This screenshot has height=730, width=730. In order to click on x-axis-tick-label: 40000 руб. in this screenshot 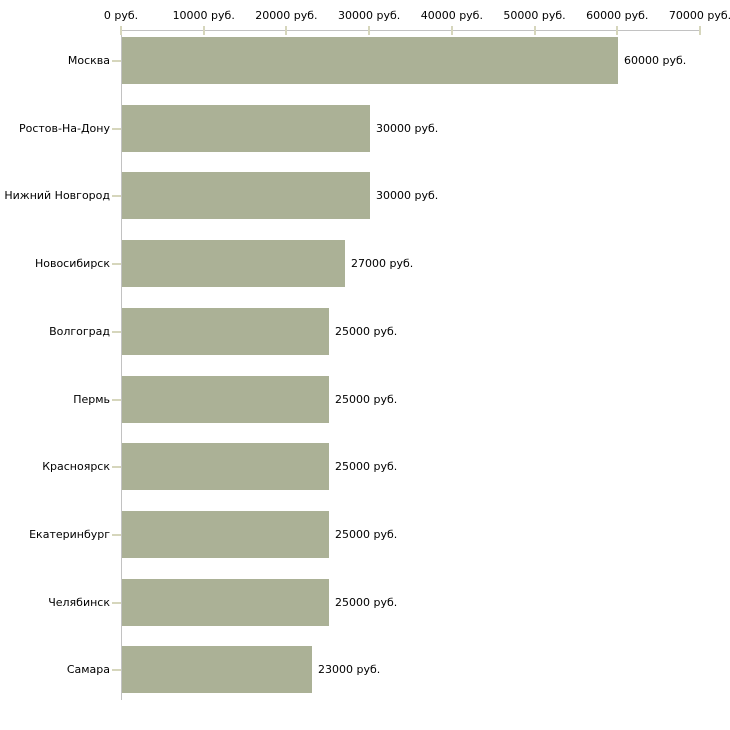, I will do `click(451, 15)`.